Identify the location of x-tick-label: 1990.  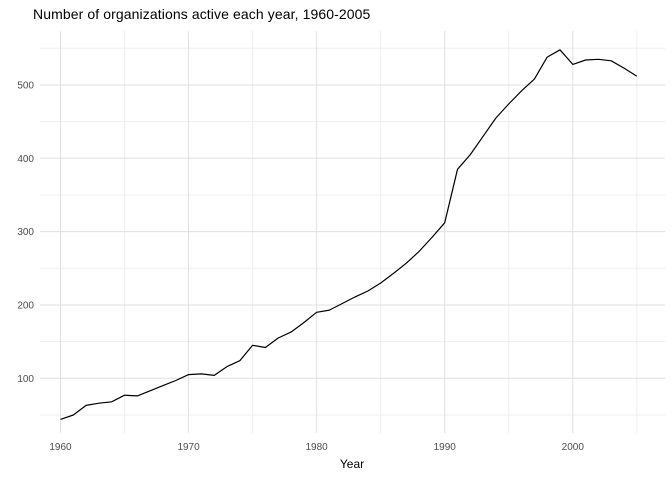
(445, 447).